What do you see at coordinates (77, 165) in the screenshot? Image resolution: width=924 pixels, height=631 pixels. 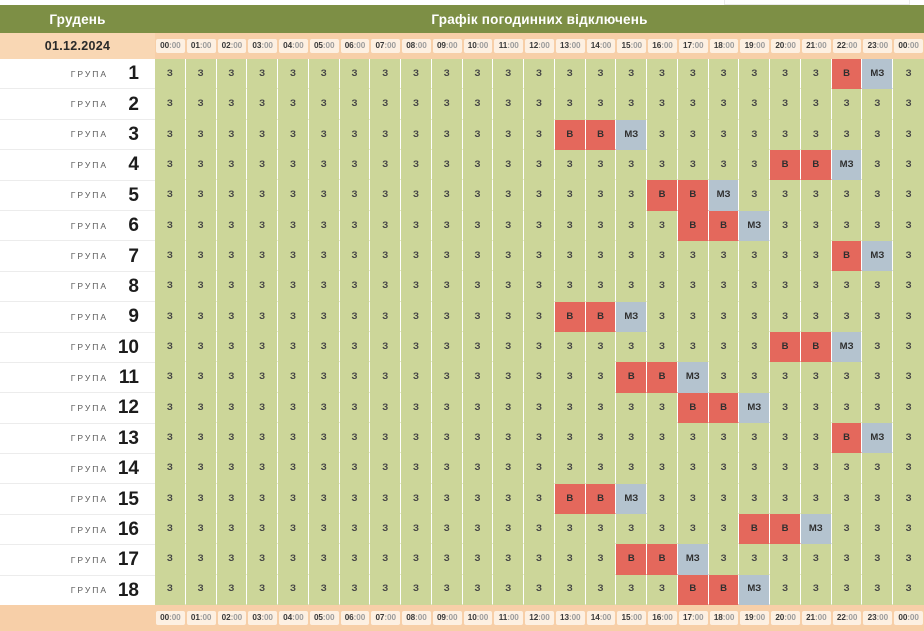 I see `group-label-row: ГРУПА 4` at bounding box center [77, 165].